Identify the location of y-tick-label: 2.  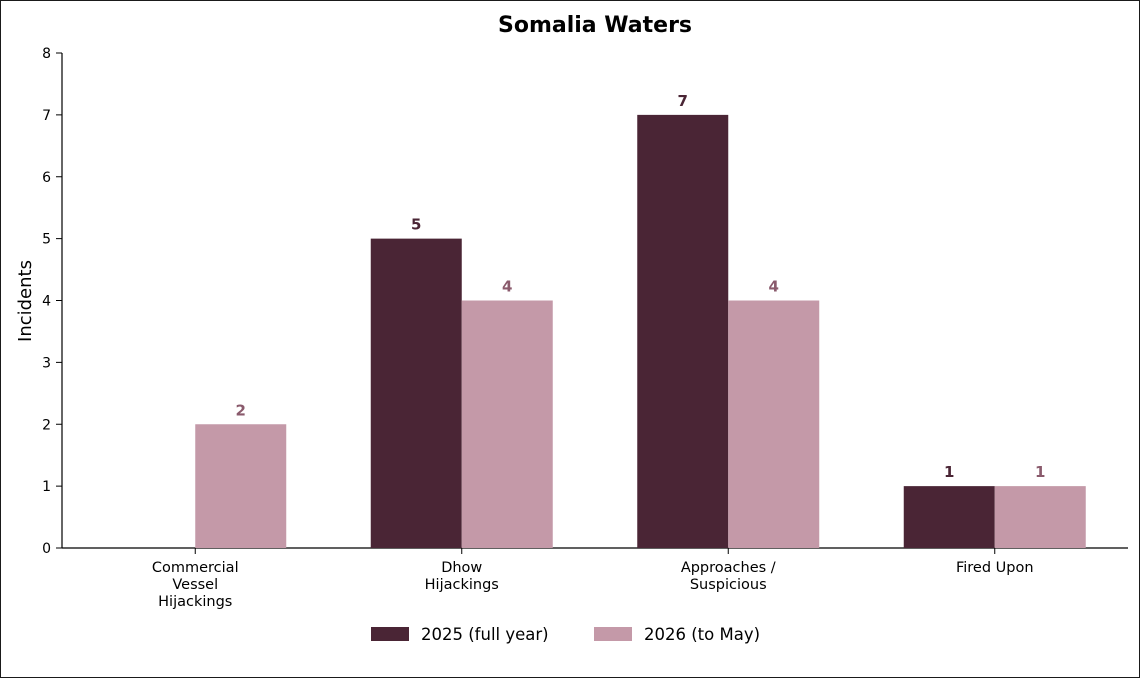
(46, 425).